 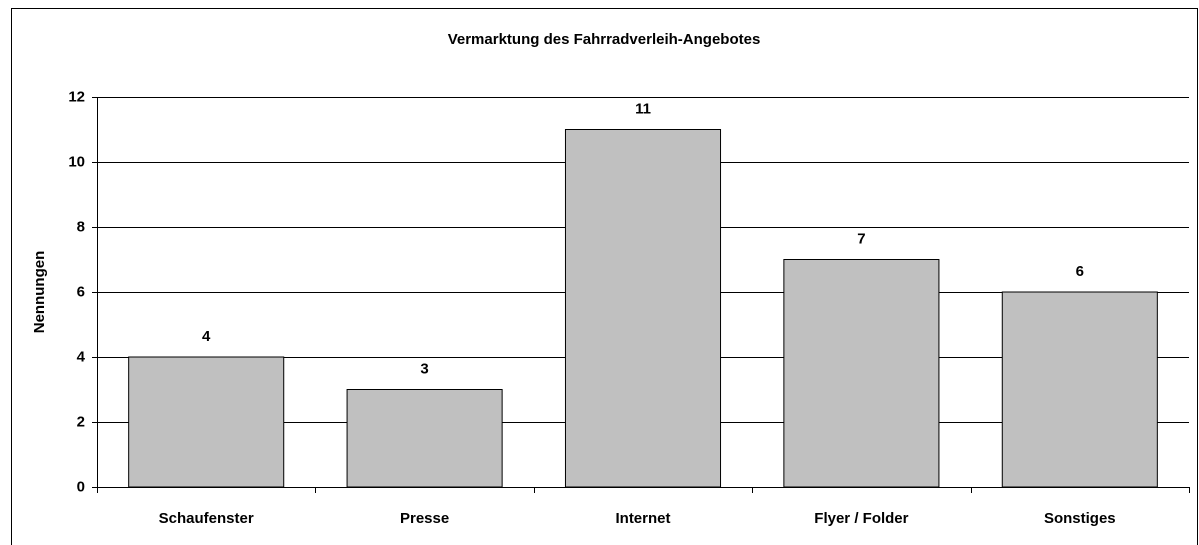 What do you see at coordinates (1080, 518) in the screenshot?
I see `x-tick-label: Sonstiges` at bounding box center [1080, 518].